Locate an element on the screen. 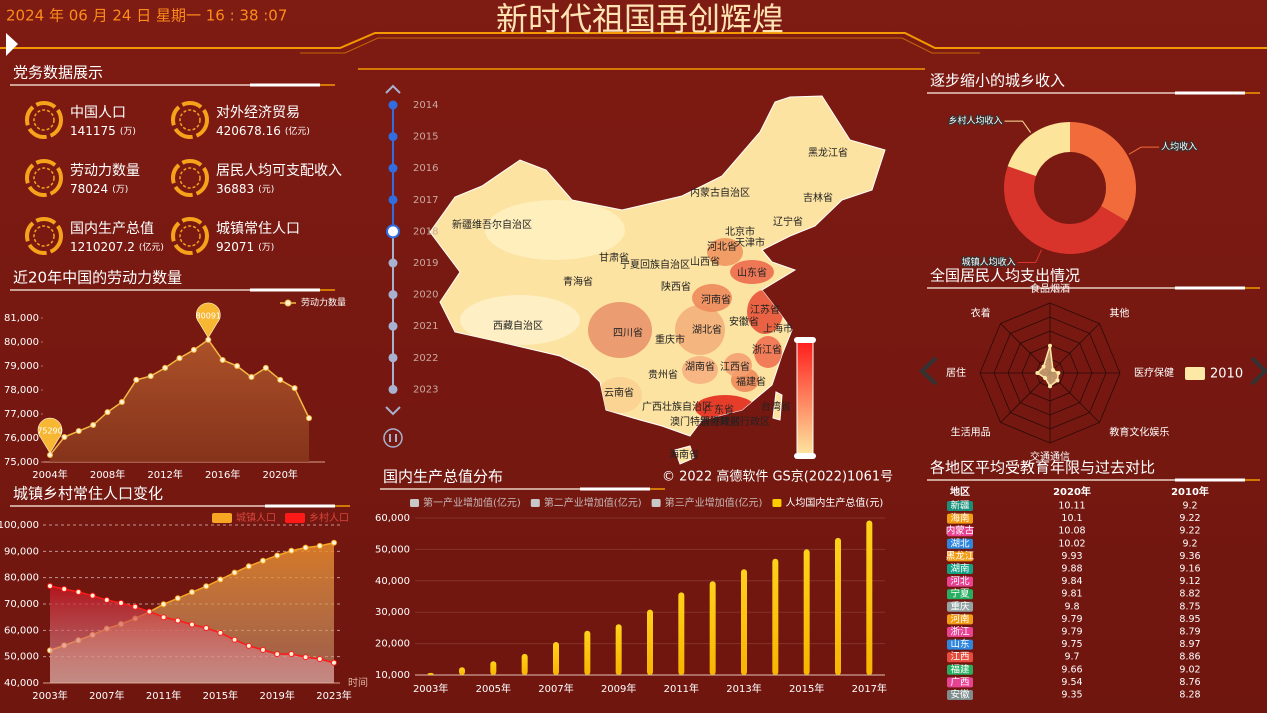  table-header: 2010年 is located at coordinates (1190, 491).